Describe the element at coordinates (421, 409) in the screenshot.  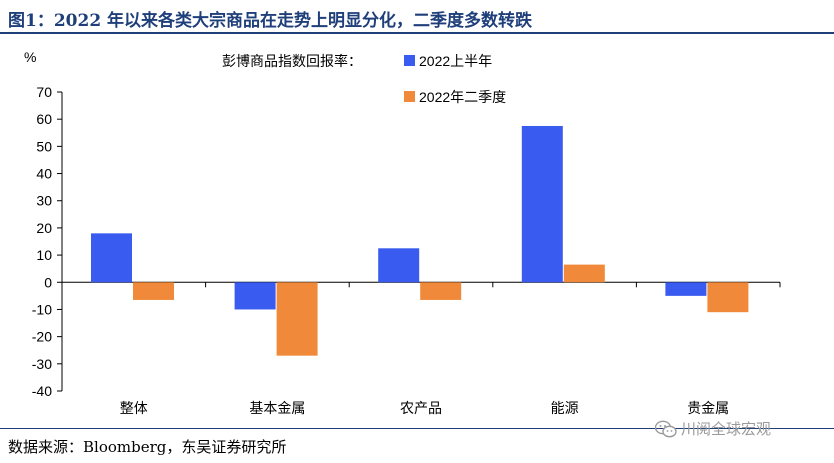
I see `category-label: 农产品` at that location.